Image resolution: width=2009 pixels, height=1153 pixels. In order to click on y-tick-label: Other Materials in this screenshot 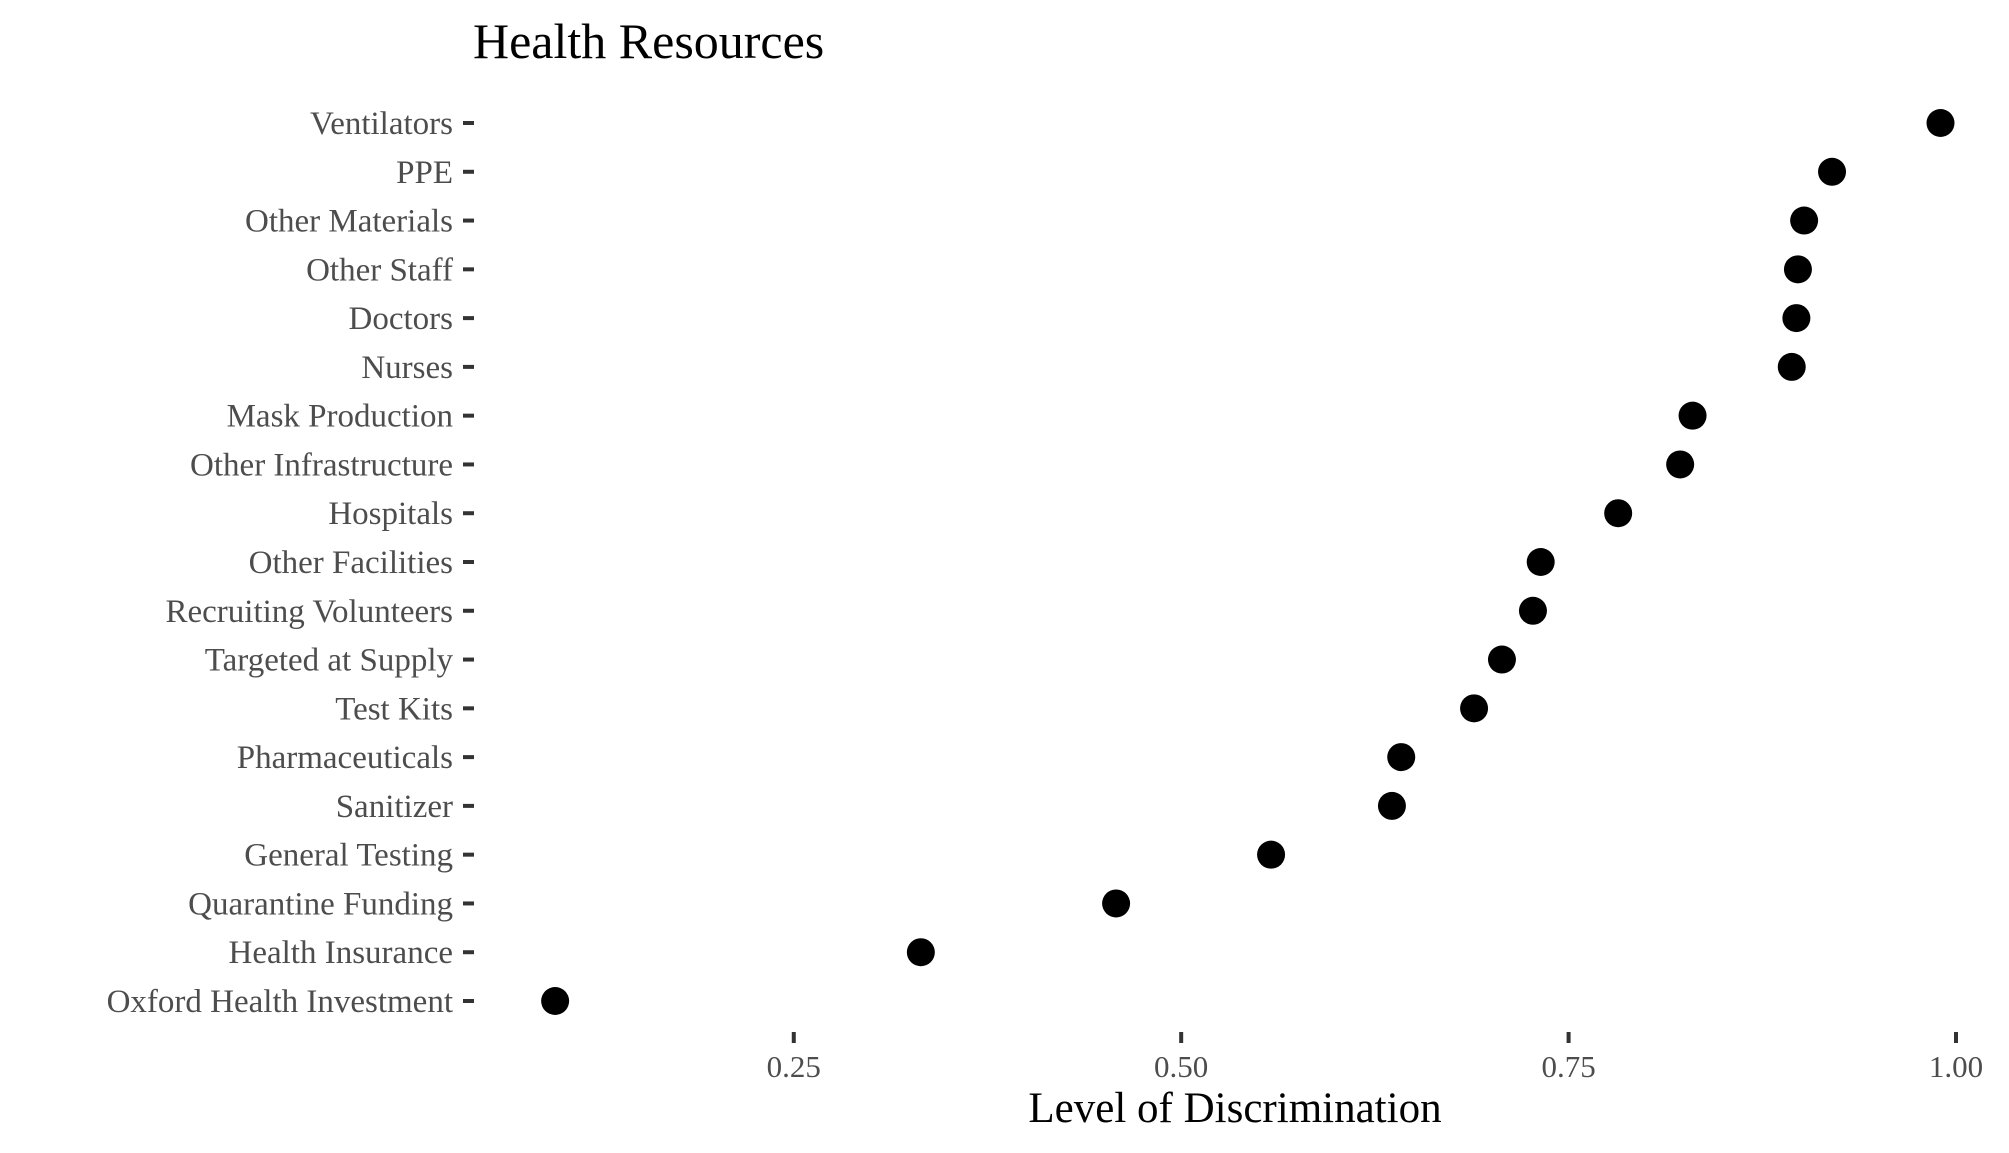, I will do `click(349, 222)`.